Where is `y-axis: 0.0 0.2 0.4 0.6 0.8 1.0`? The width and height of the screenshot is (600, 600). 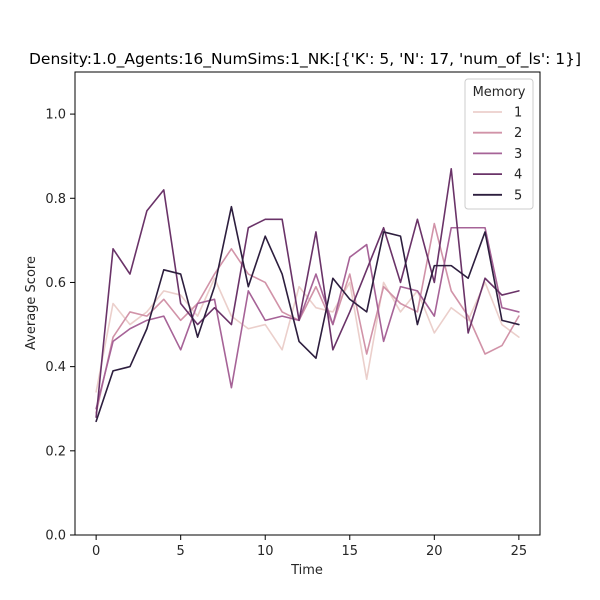
y-axis: 0.0 0.2 0.4 0.6 0.8 1.0 is located at coordinates (60, 326).